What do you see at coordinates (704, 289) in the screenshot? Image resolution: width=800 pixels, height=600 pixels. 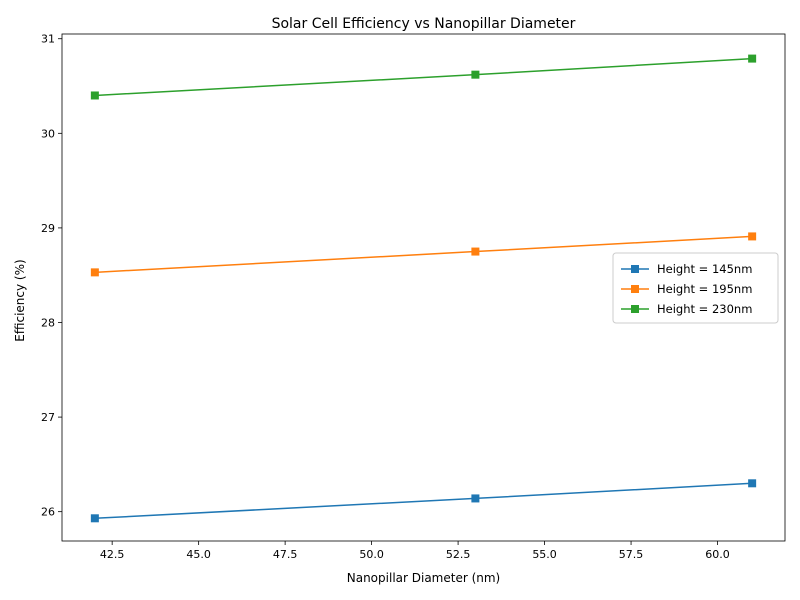 I see `legend-label-2: Height = 195nm` at bounding box center [704, 289].